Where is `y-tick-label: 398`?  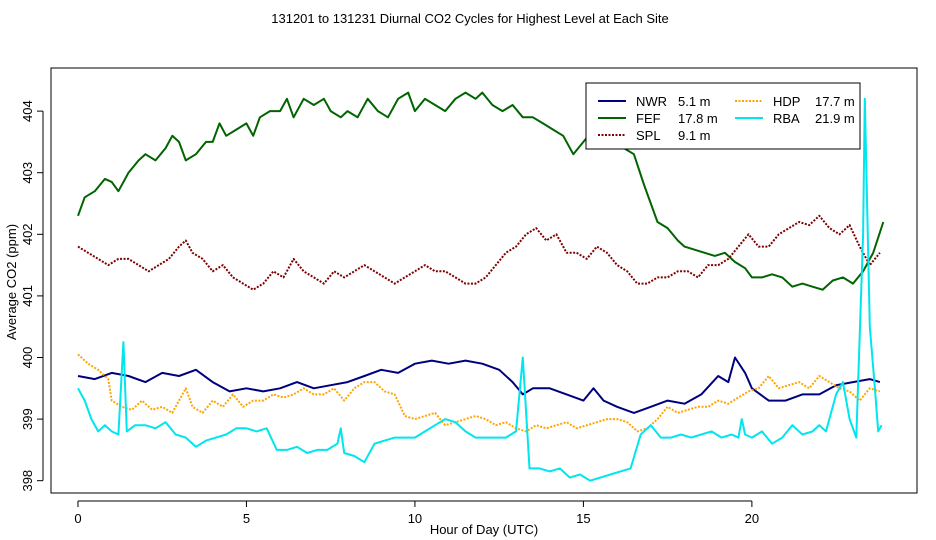
y-tick-label: 398 is located at coordinates (27, 481).